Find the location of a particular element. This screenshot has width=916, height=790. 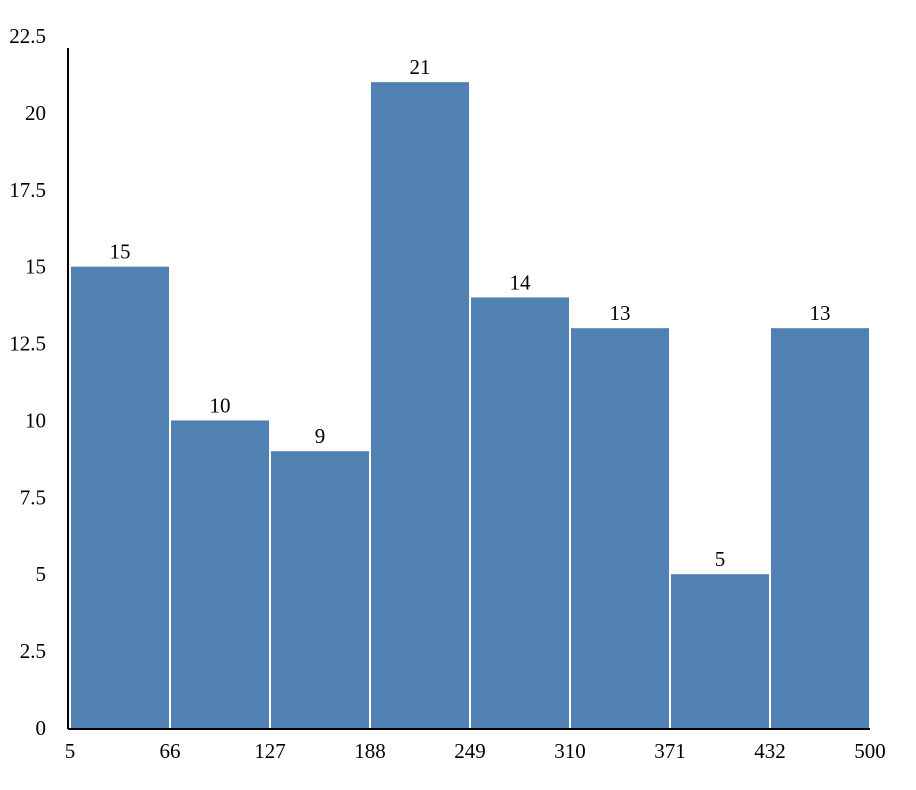

x-tick-label: 249 is located at coordinates (470, 751).